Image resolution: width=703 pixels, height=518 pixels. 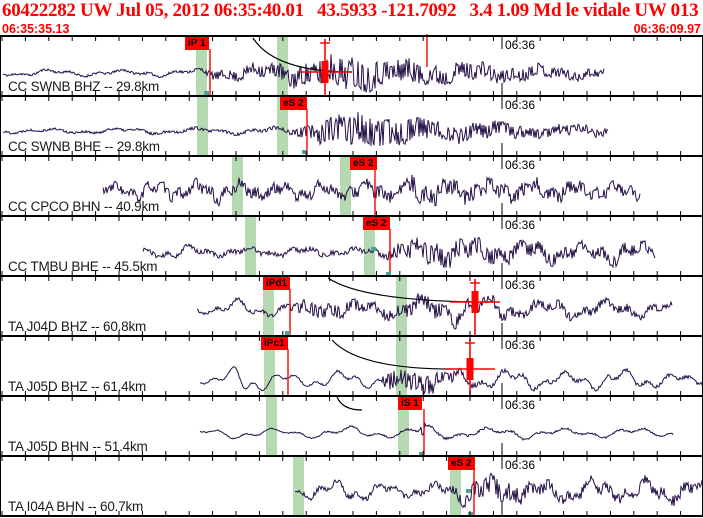 I want to click on pick-label: iP 1, so click(x=197, y=43).